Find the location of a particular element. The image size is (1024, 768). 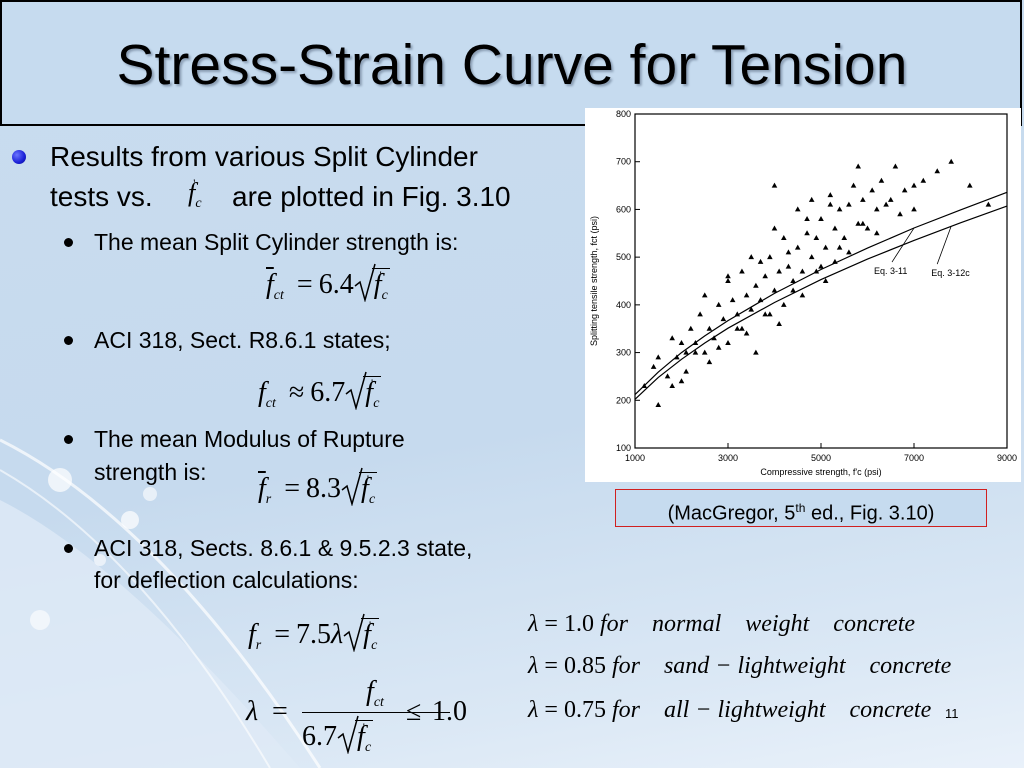

bullet-1-line-2b: are plotted in Fig. 3.10 is located at coordinates (371, 196).